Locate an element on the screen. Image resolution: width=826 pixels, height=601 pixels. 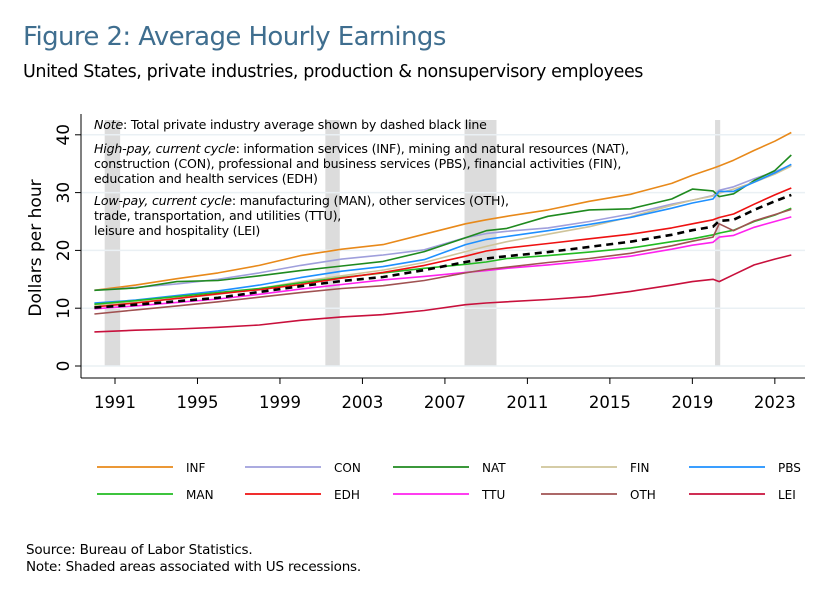
legend-label-inf: INF is located at coordinates (196, 468).